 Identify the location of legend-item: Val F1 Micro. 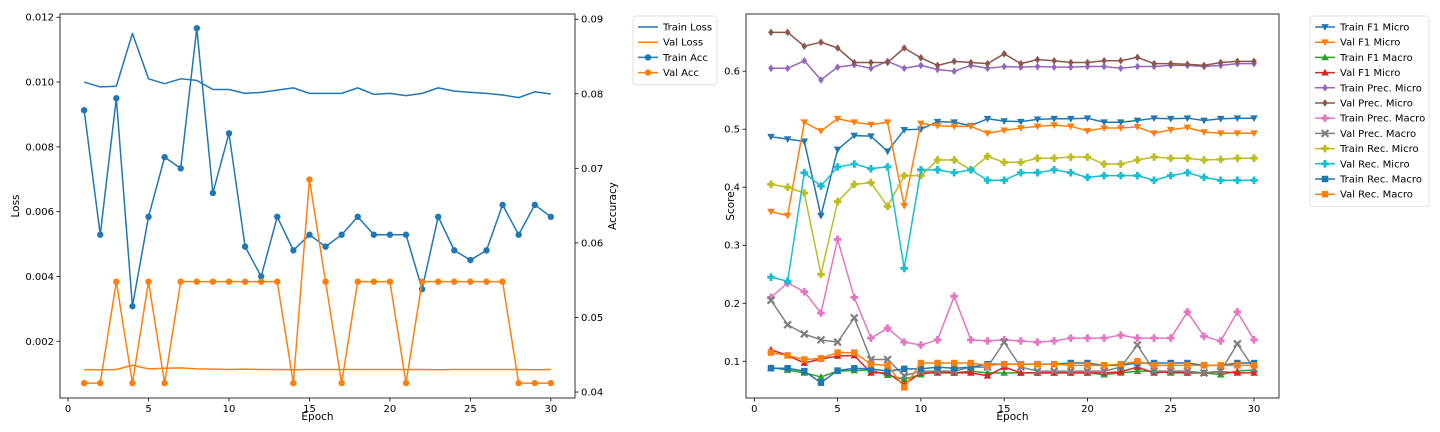
(1357, 73).